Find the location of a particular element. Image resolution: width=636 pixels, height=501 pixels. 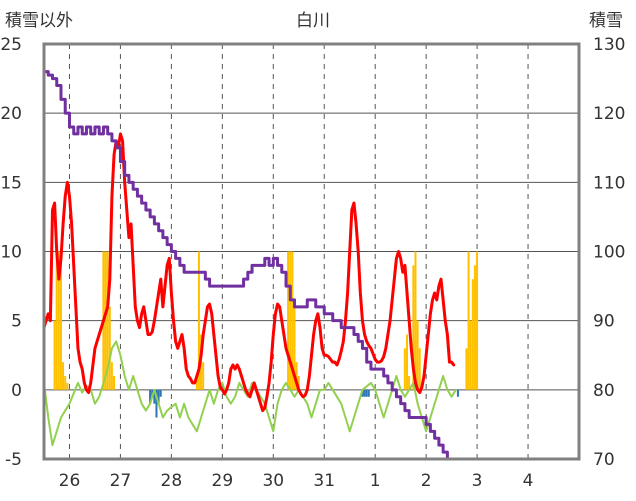

day-tick-label: 29 is located at coordinates (223, 481).